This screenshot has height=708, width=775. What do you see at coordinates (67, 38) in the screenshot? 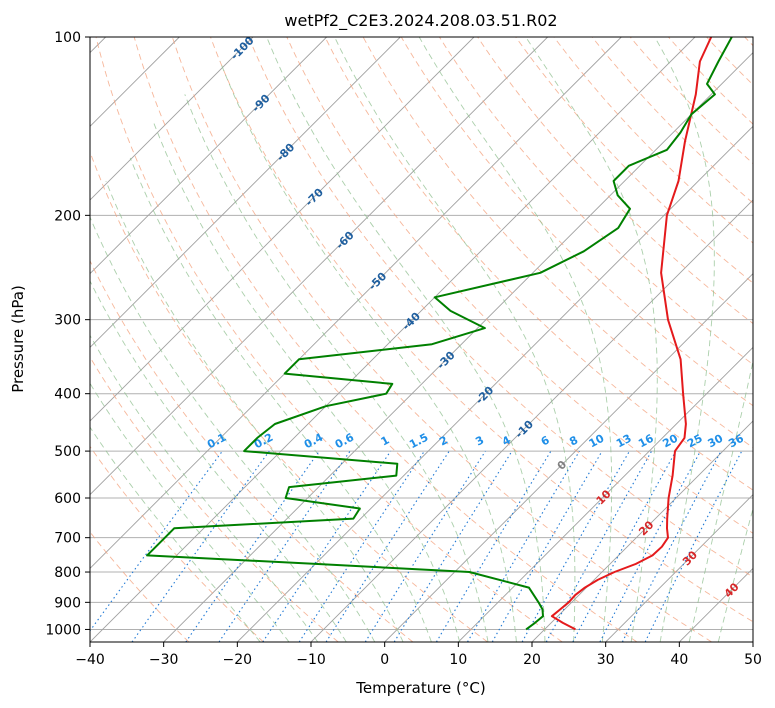
I see `y-tick-label: 100` at bounding box center [67, 38].